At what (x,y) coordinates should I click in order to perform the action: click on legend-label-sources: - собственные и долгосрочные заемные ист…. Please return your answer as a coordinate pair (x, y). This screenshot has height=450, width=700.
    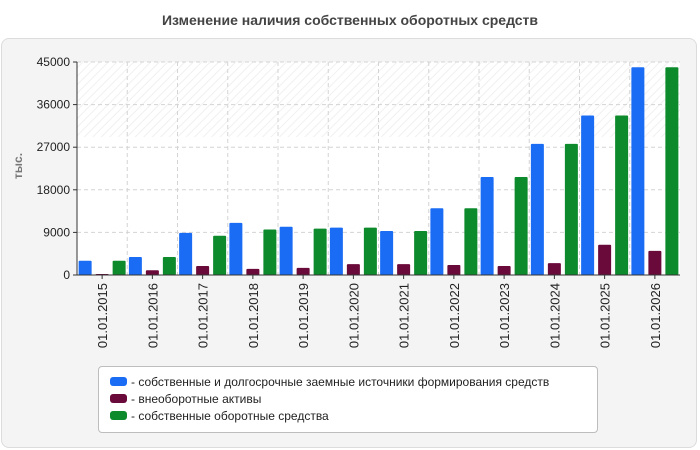
    Looking at the image, I should click on (340, 381).